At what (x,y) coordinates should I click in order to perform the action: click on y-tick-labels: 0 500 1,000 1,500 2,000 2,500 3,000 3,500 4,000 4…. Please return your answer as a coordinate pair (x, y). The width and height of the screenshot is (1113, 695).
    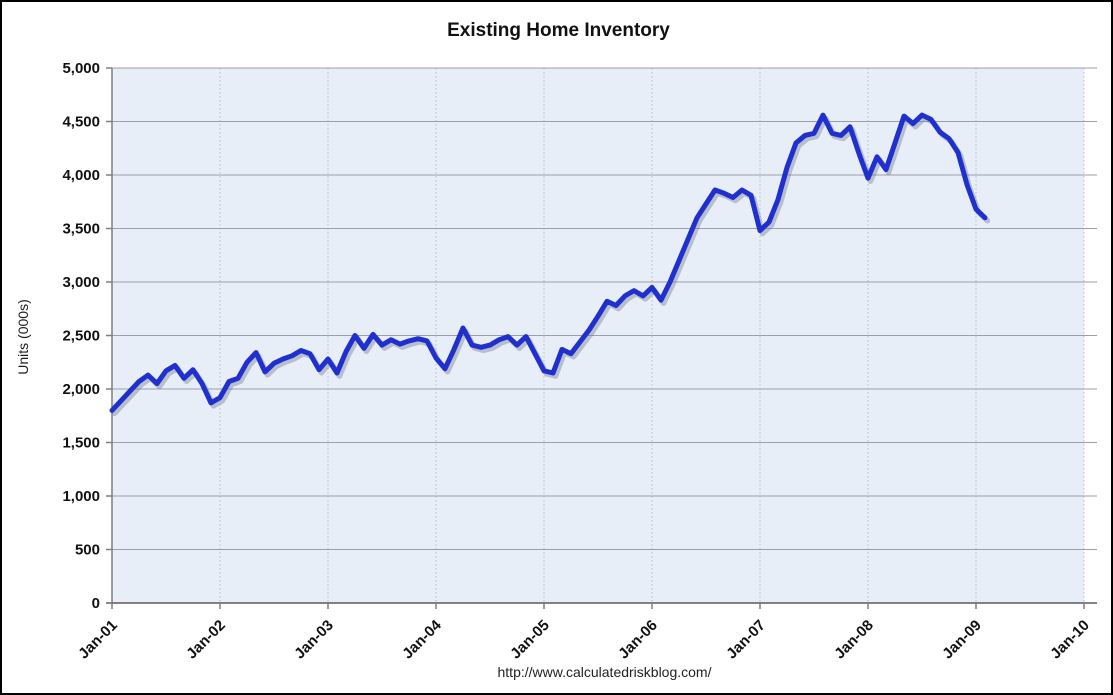
    Looking at the image, I should click on (81, 336).